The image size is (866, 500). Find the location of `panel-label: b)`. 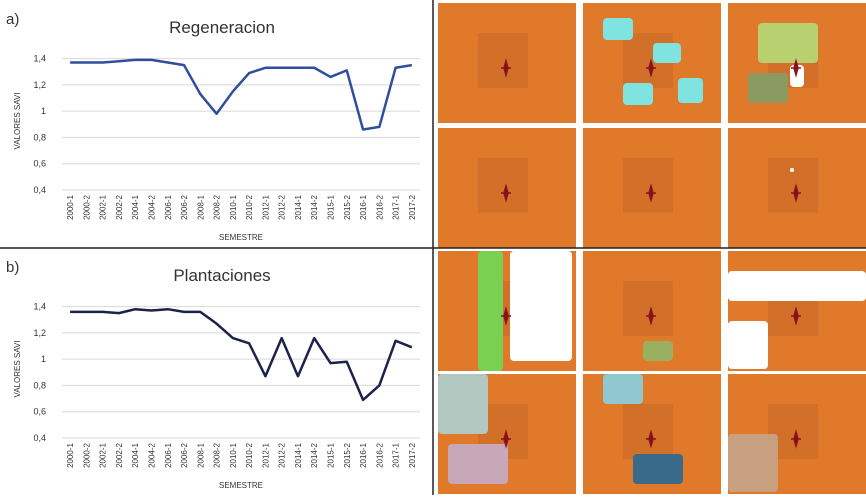

panel-label: b) is located at coordinates (12, 267).